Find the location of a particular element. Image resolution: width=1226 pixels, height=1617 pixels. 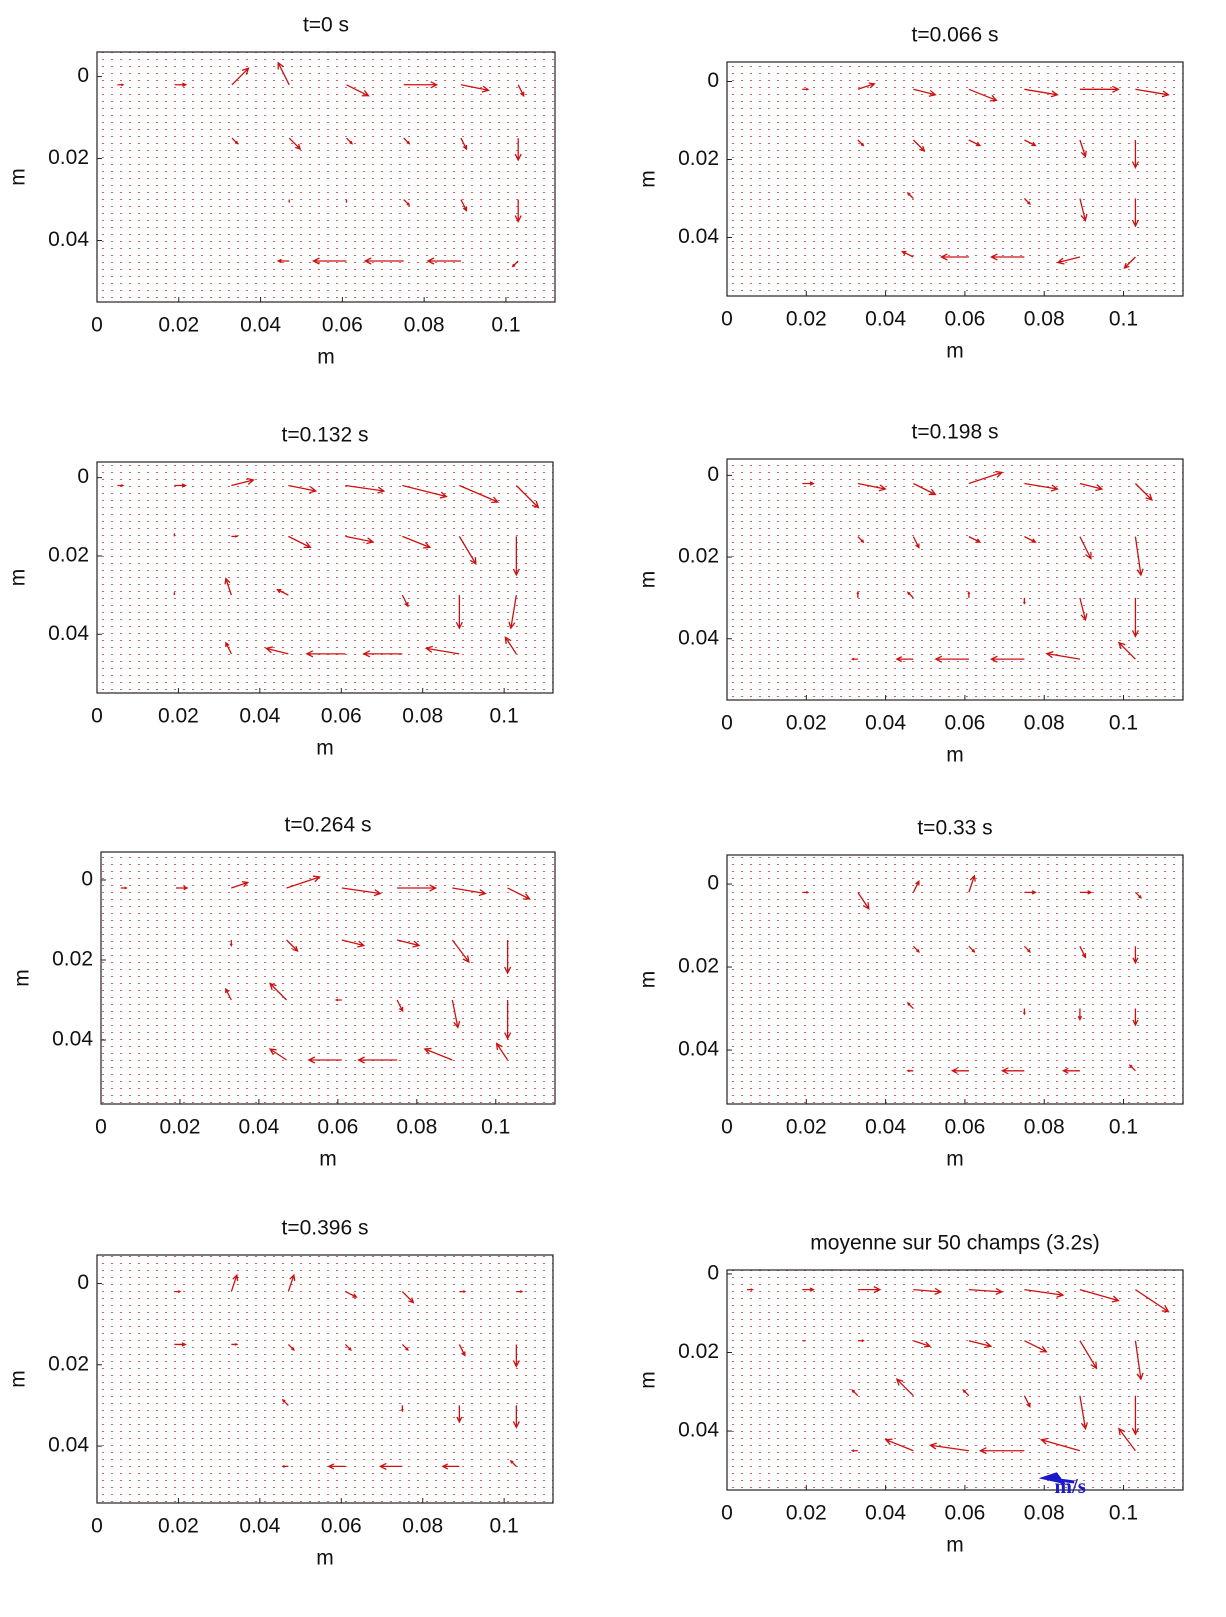

subplot-title: t=0.198 s is located at coordinates (955, 432).